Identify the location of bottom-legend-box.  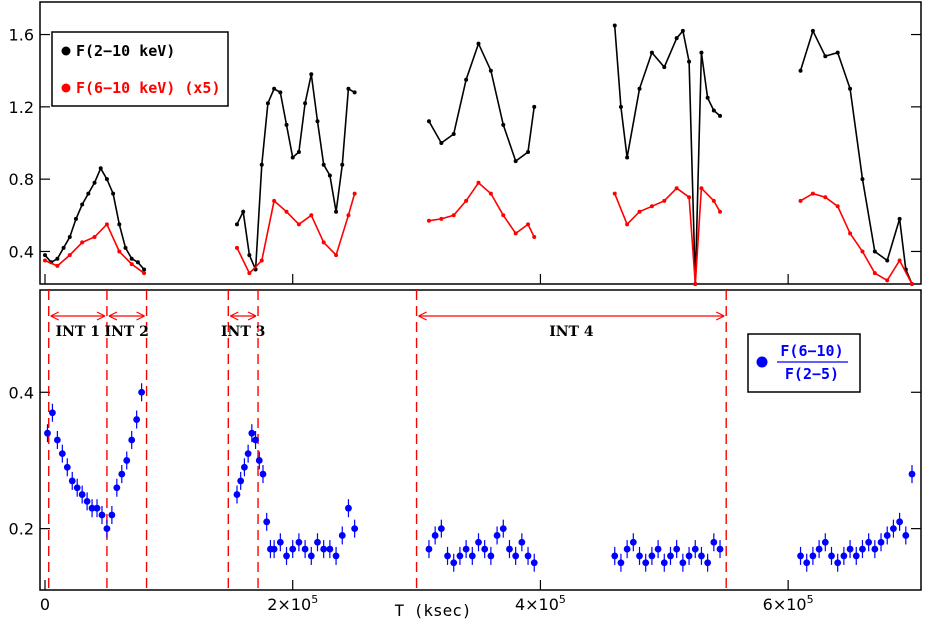
(804, 363).